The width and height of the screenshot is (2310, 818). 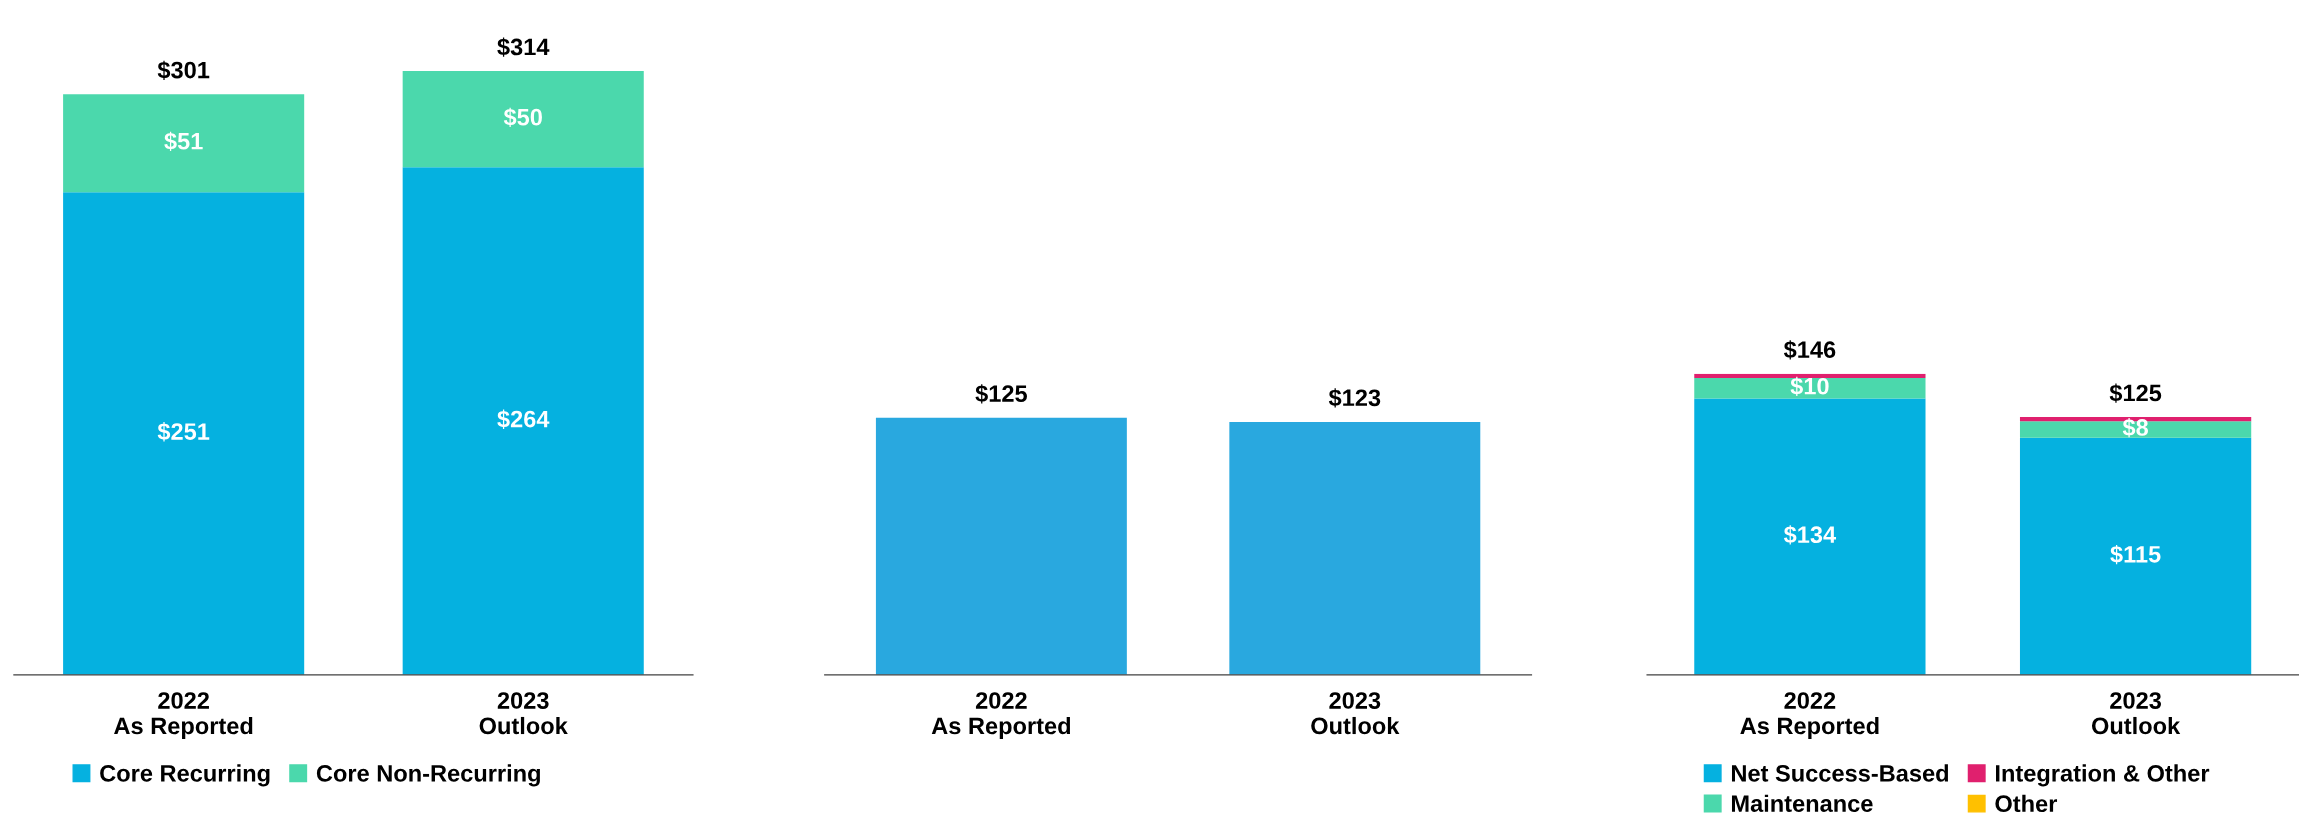 What do you see at coordinates (2135, 554) in the screenshot?
I see `data-label: $115` at bounding box center [2135, 554].